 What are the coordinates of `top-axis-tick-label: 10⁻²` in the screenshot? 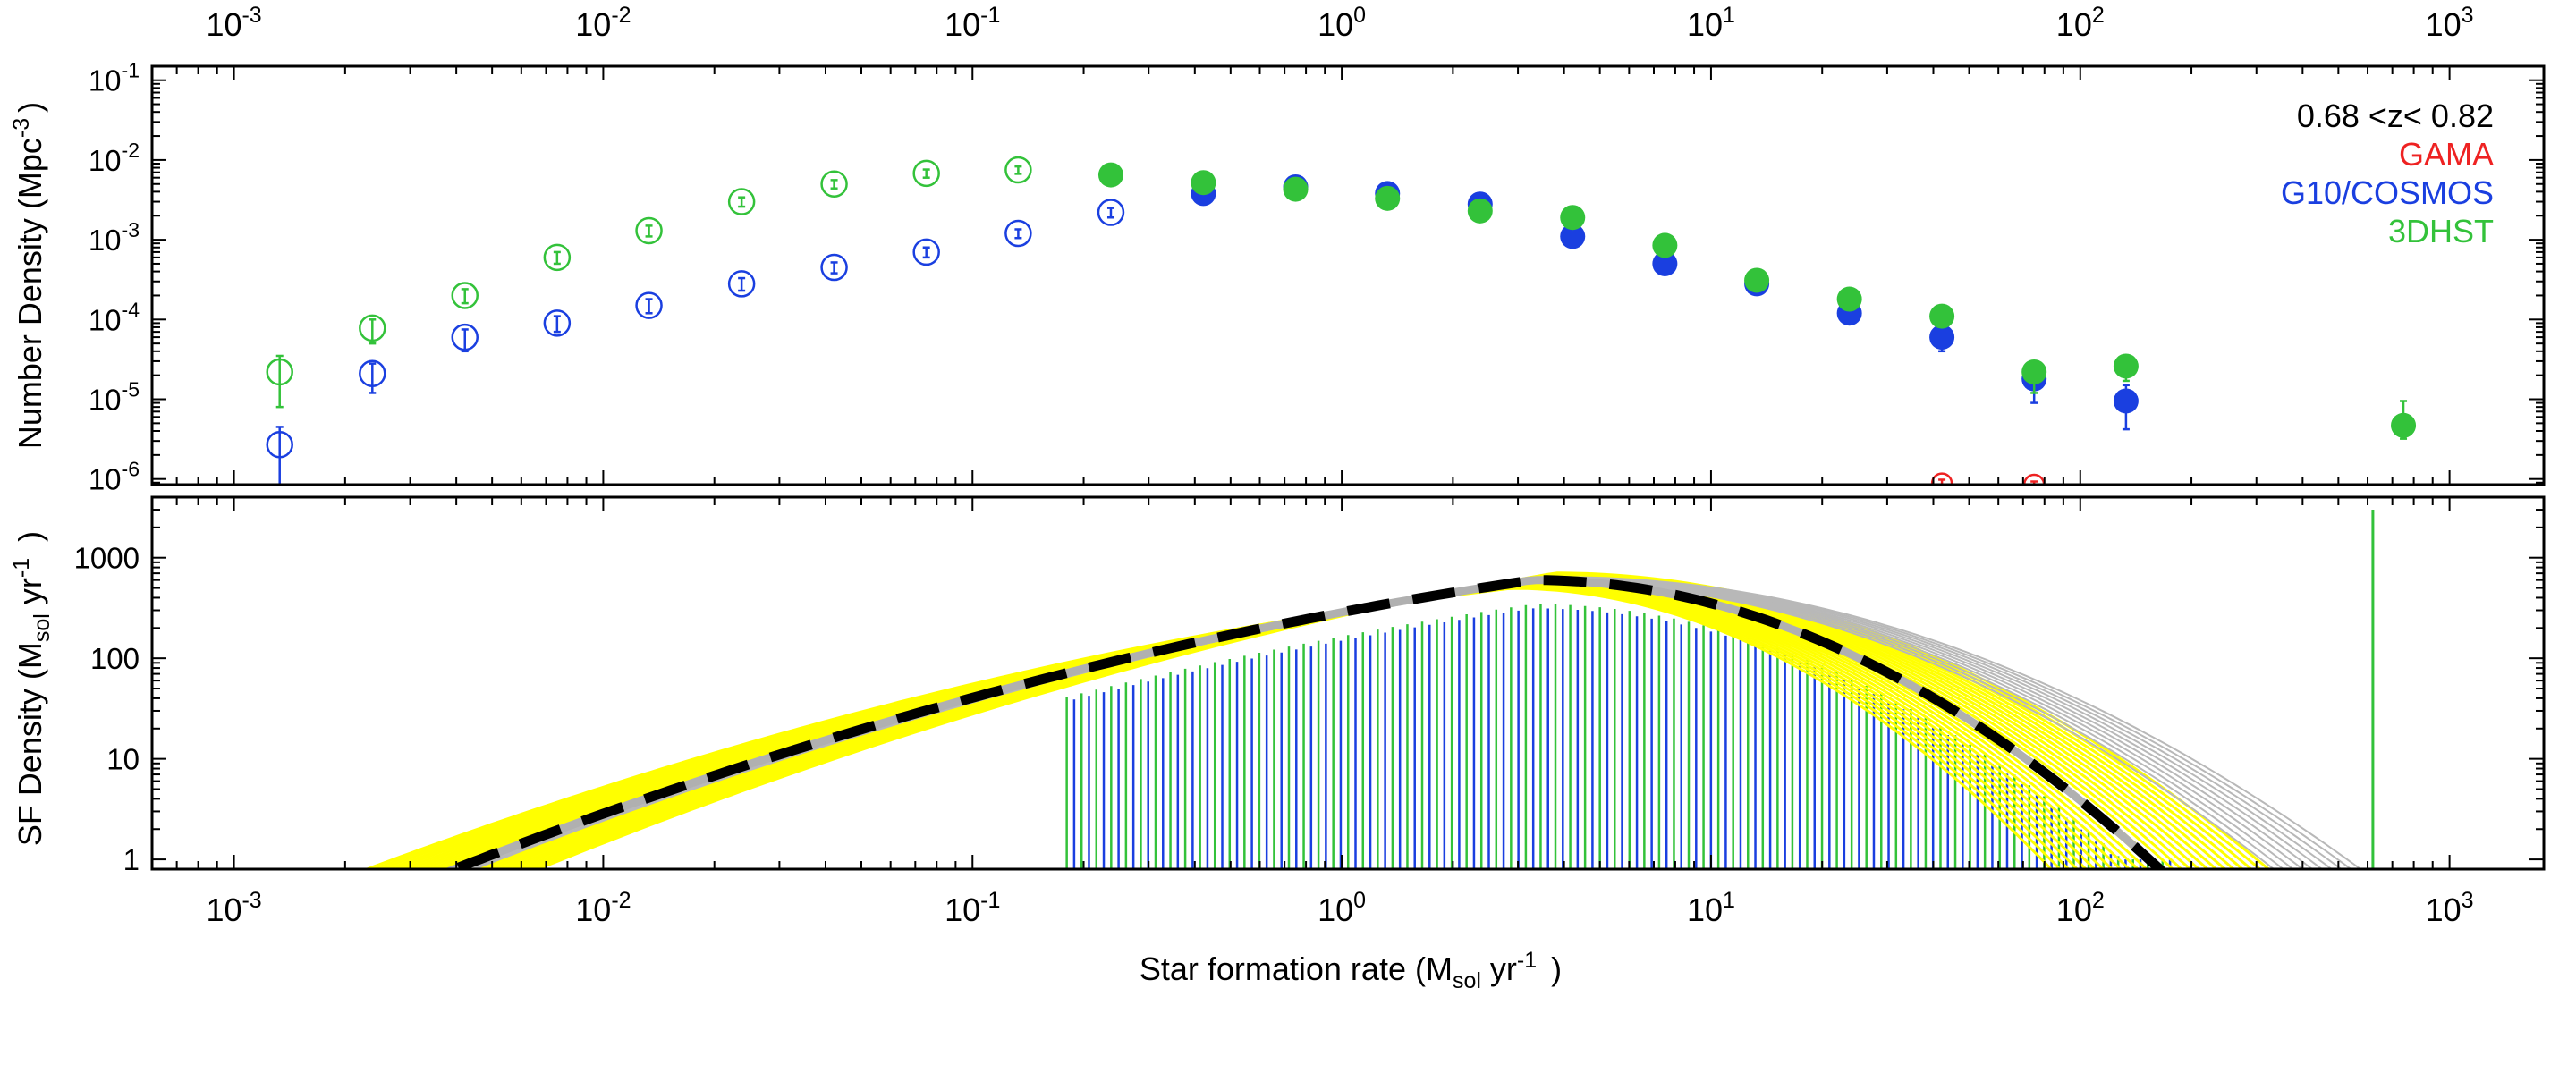 It's located at (603, 23).